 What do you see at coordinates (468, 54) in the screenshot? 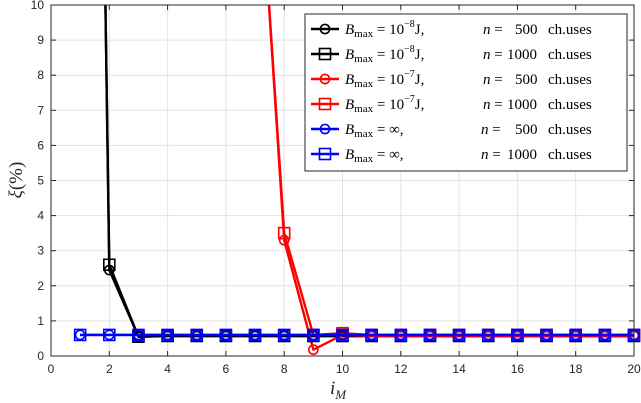
I see `legend-label: Bmax = 10−8J, n = 1000 ch.uses` at bounding box center [468, 54].